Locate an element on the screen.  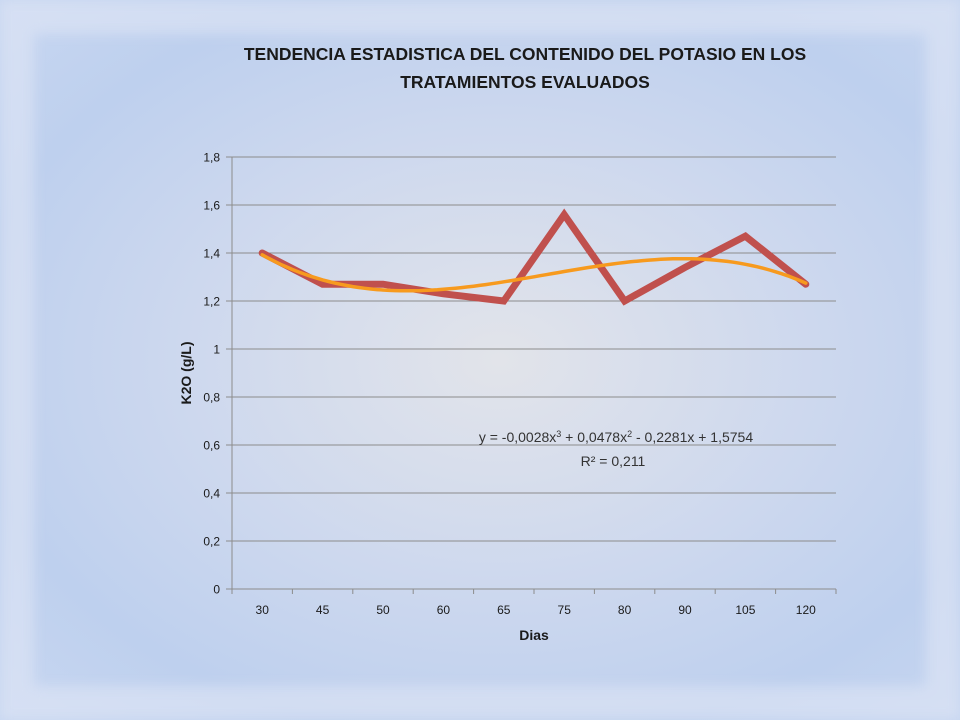
chart-title-line-2: TRATAMIENTOS EVALUADOS is located at coordinates (525, 82).